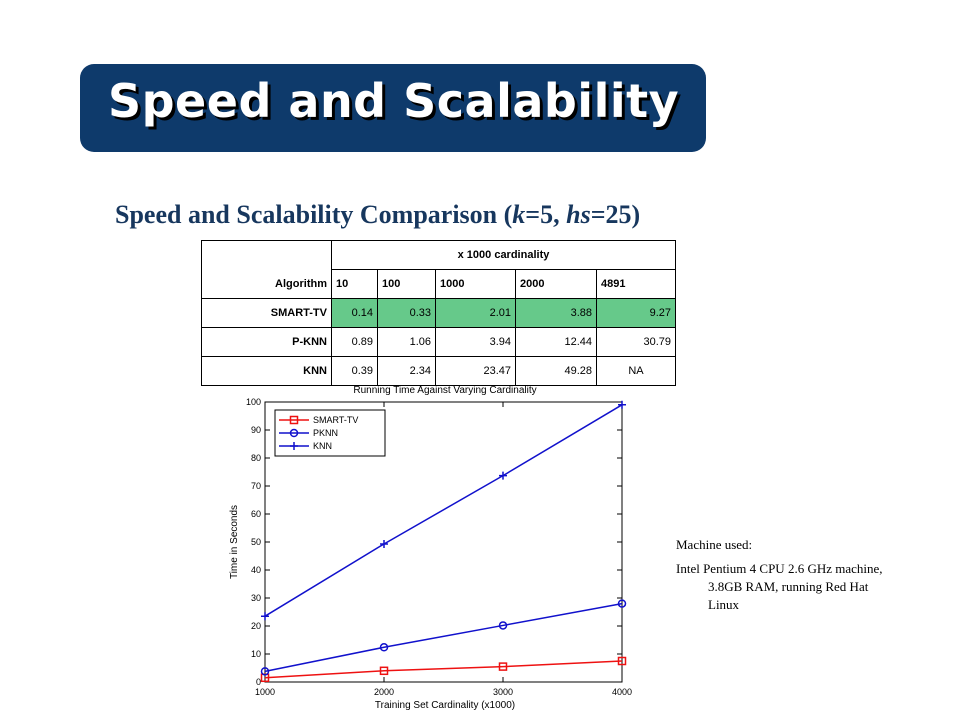 The image size is (960, 720). Describe the element at coordinates (325, 433) in the screenshot. I see `legend-label: PKNN` at that location.